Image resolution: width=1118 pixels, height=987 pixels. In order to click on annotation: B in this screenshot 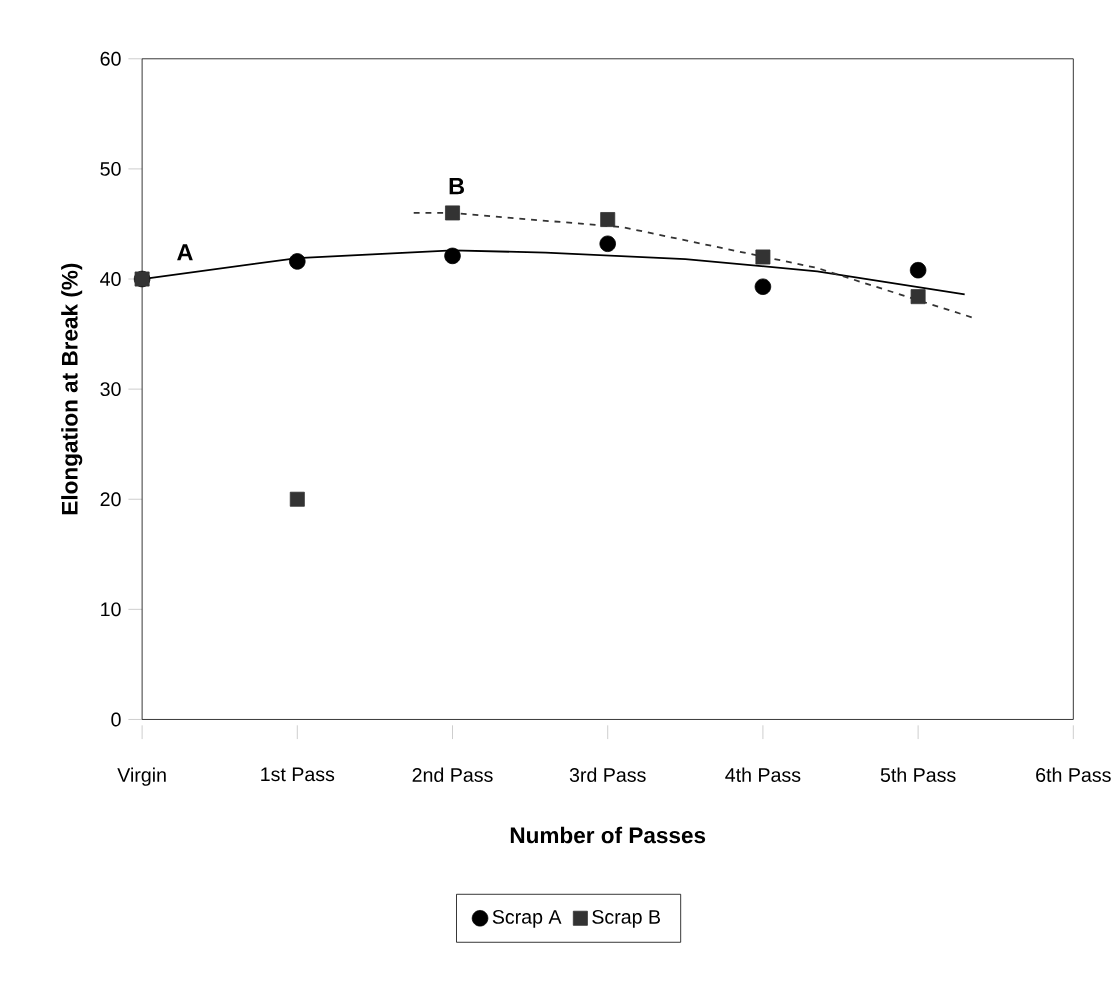, I will do `click(457, 186)`.